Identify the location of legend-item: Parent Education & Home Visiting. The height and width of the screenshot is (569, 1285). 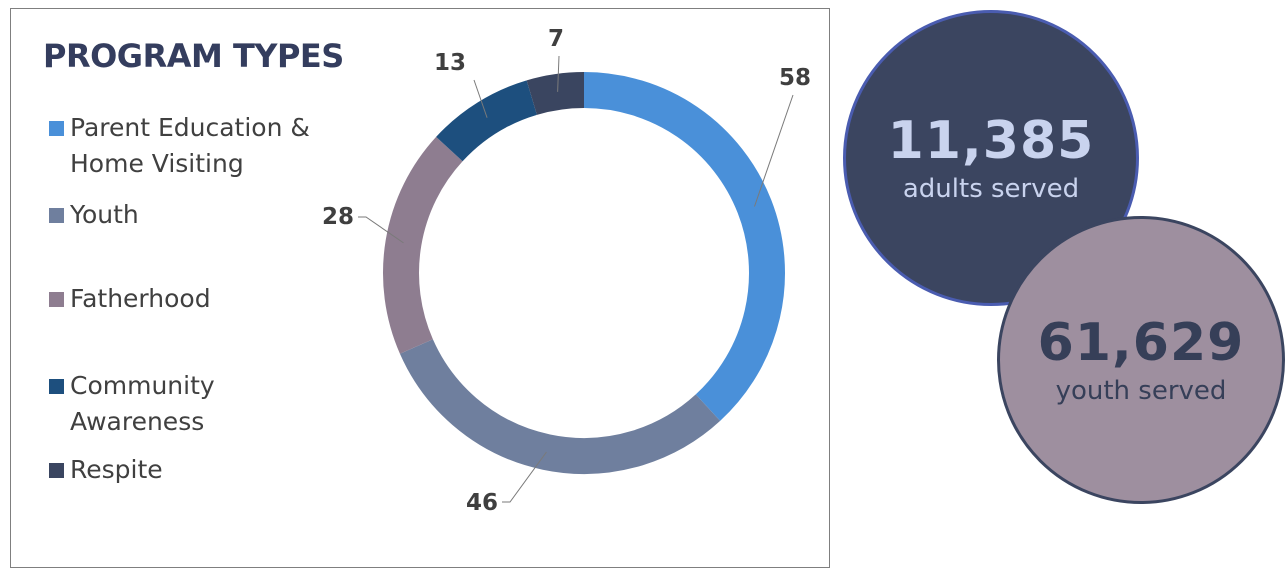
(209, 146).